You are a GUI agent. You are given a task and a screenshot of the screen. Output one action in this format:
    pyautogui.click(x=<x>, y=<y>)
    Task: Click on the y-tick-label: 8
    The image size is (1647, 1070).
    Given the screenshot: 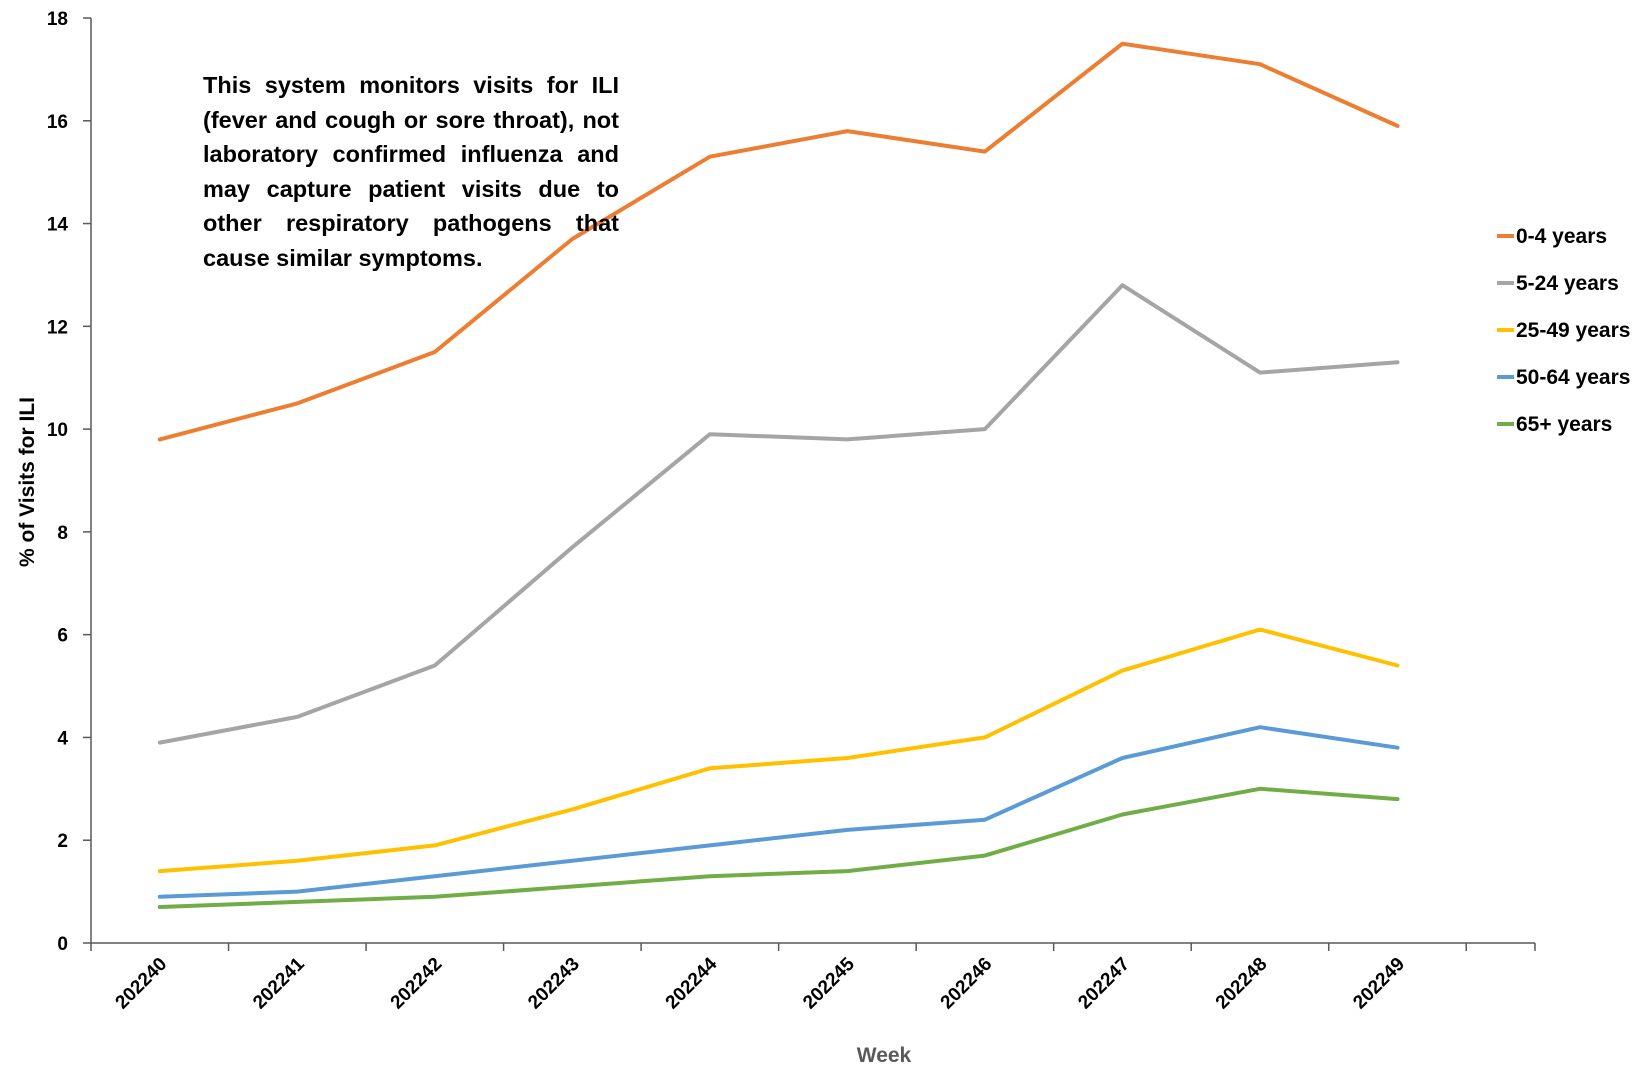 What is the action you would take?
    pyautogui.click(x=62, y=533)
    